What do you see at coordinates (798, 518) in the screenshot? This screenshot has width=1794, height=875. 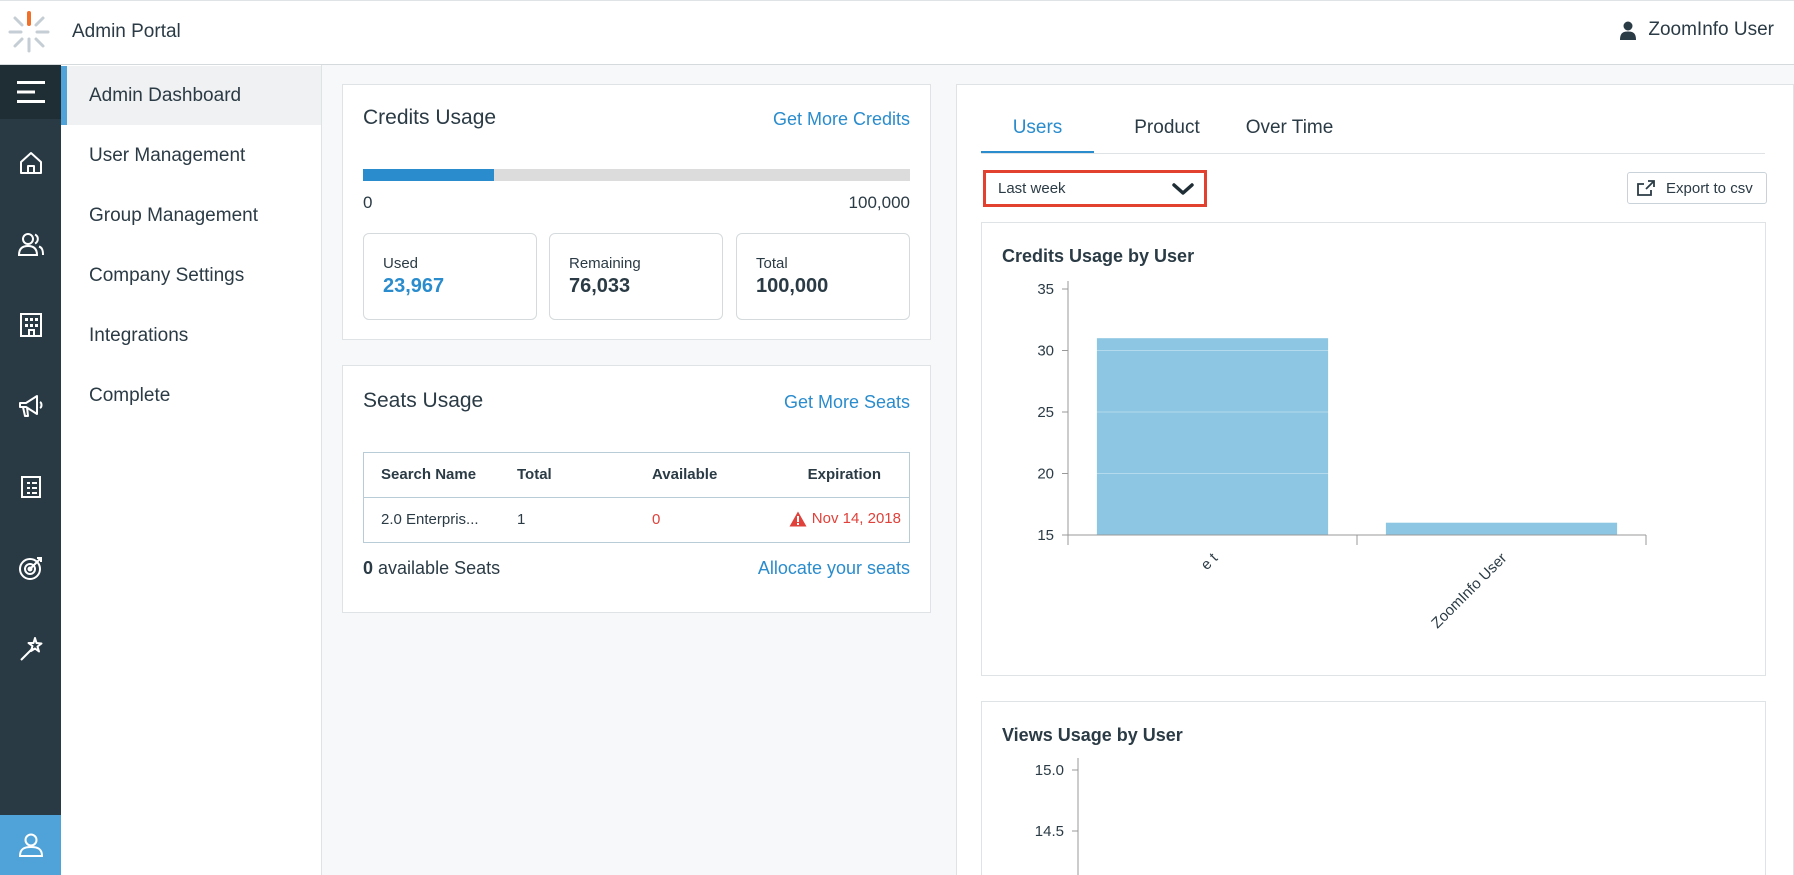 I see `warning-icon` at bounding box center [798, 518].